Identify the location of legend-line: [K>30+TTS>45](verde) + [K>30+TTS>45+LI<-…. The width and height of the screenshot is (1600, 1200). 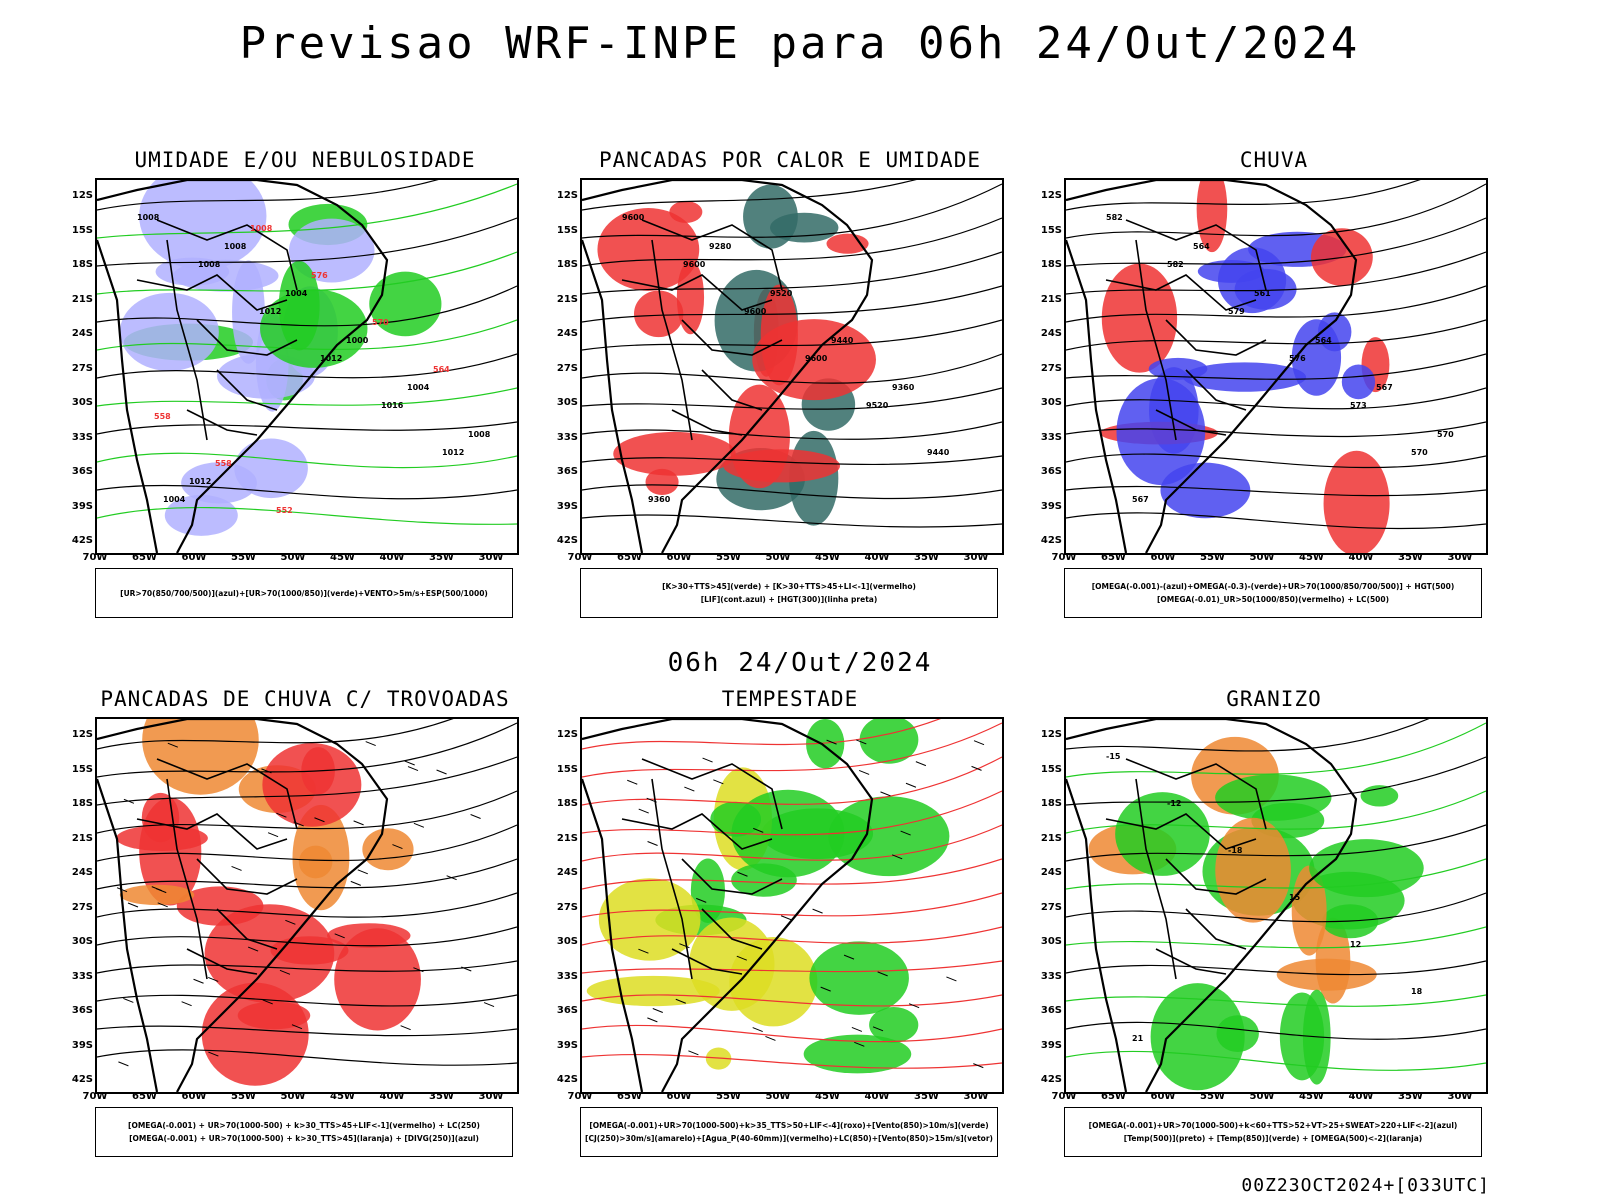
(789, 586).